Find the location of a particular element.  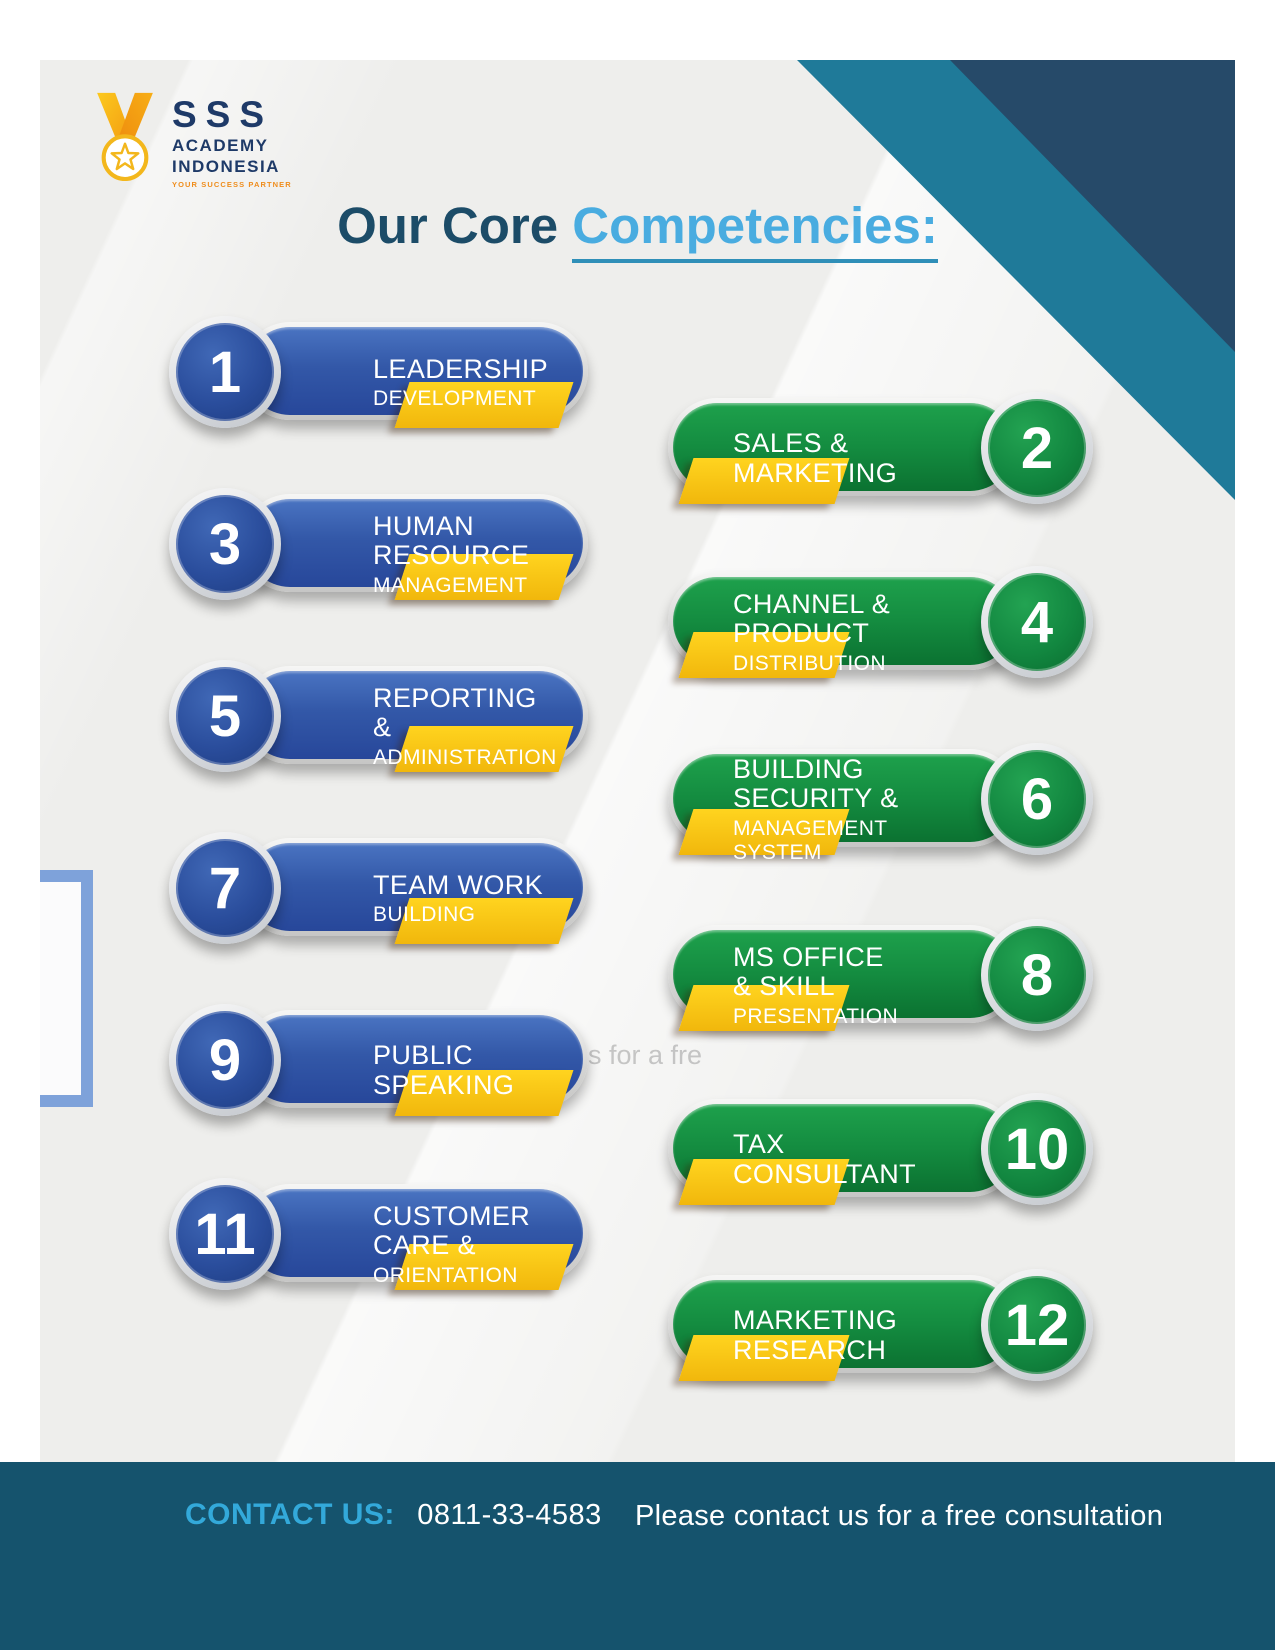

pill-text: MS OFFICE & SKILL PRESENTATION is located at coordinates (818, 986).